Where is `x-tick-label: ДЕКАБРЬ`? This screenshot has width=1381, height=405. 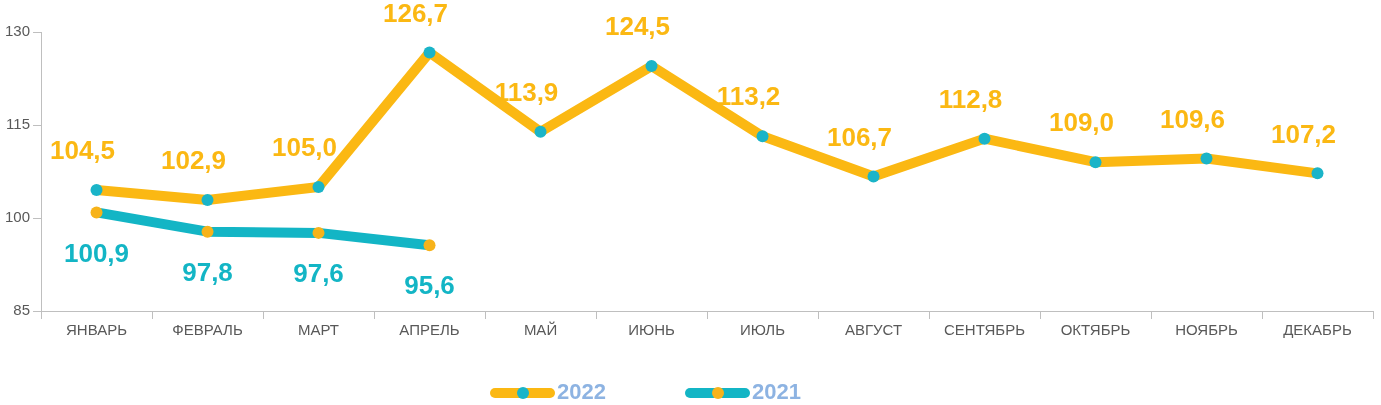 x-tick-label: ДЕКАБРЬ is located at coordinates (1317, 330).